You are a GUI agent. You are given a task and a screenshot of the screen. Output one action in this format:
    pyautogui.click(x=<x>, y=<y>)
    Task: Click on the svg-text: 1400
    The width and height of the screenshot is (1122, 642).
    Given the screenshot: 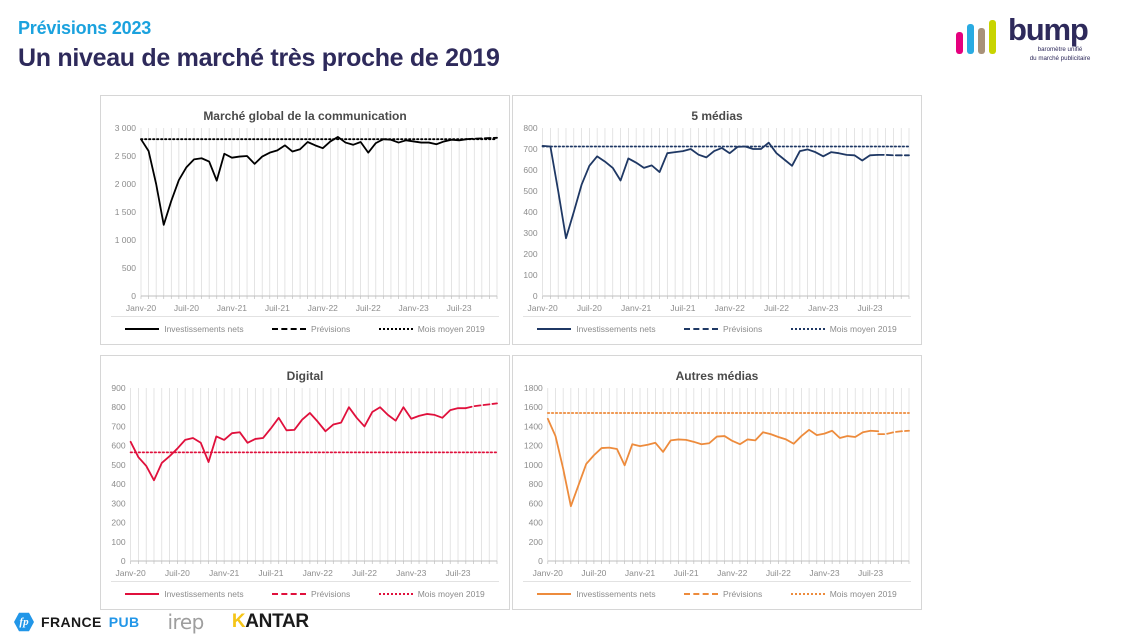 What is the action you would take?
    pyautogui.click(x=533, y=426)
    